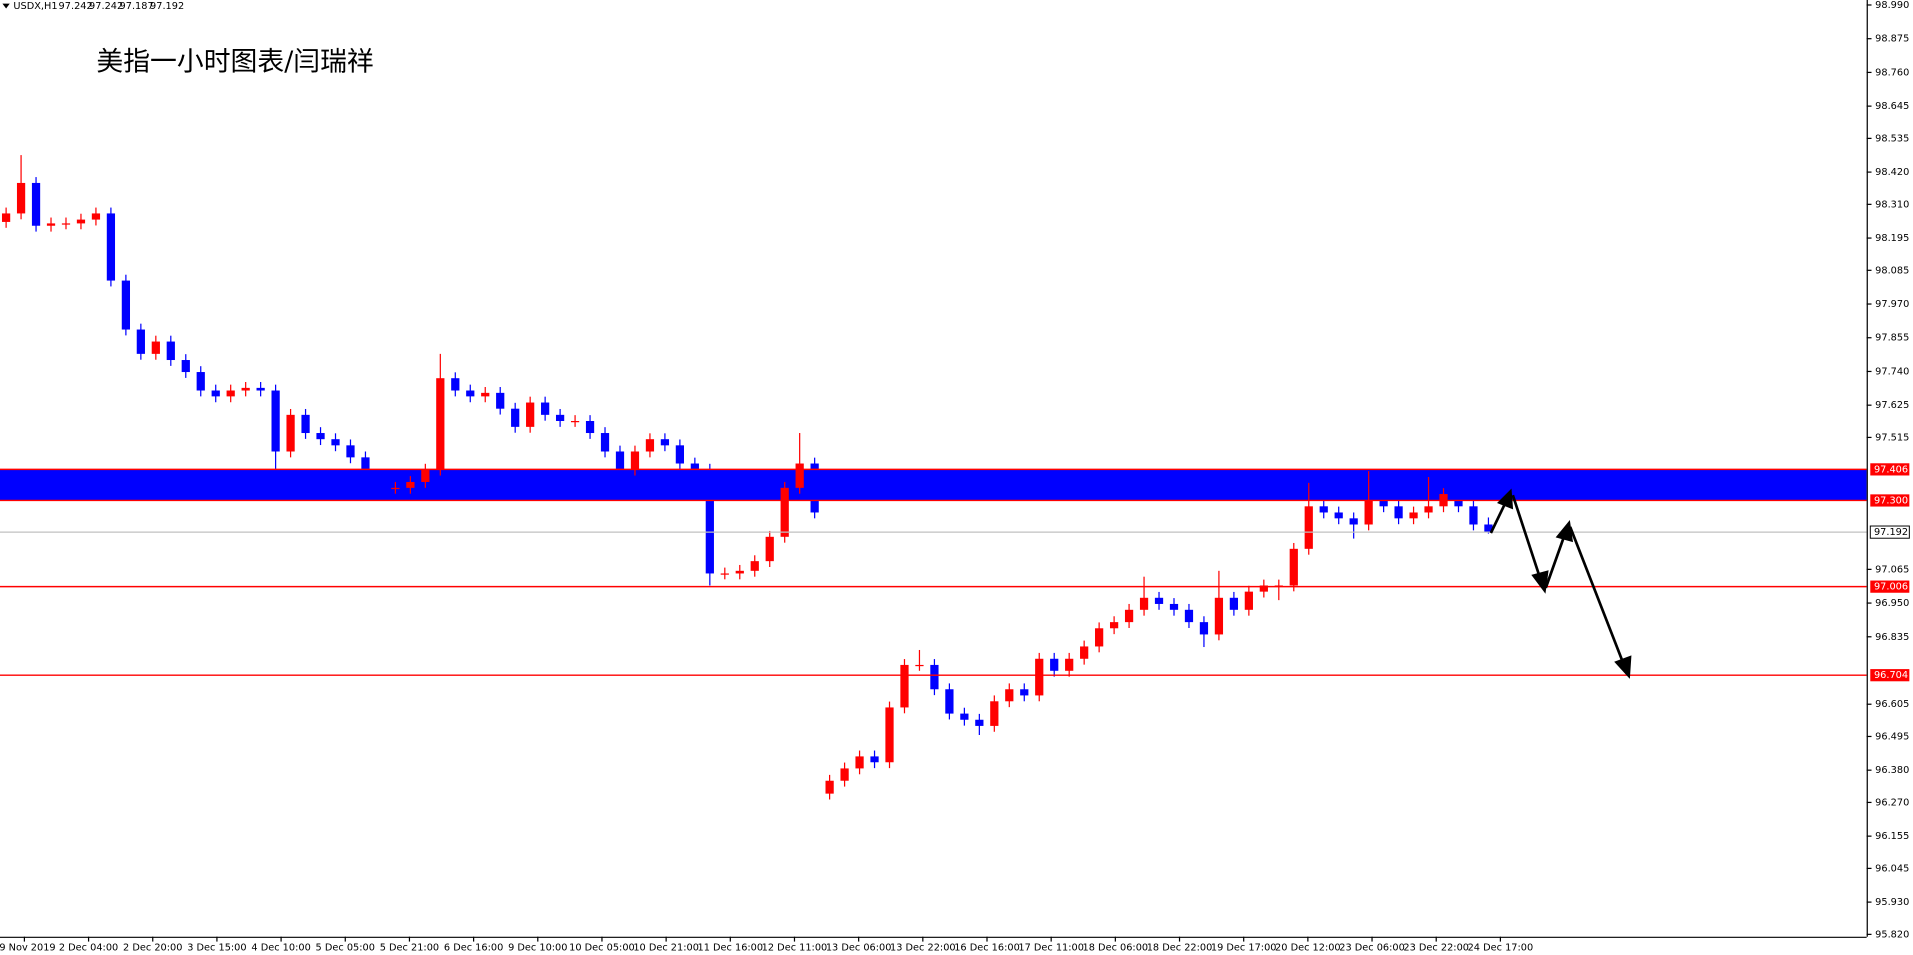  What do you see at coordinates (1892, 338) in the screenshot?
I see `y-tick-label: 97.855` at bounding box center [1892, 338].